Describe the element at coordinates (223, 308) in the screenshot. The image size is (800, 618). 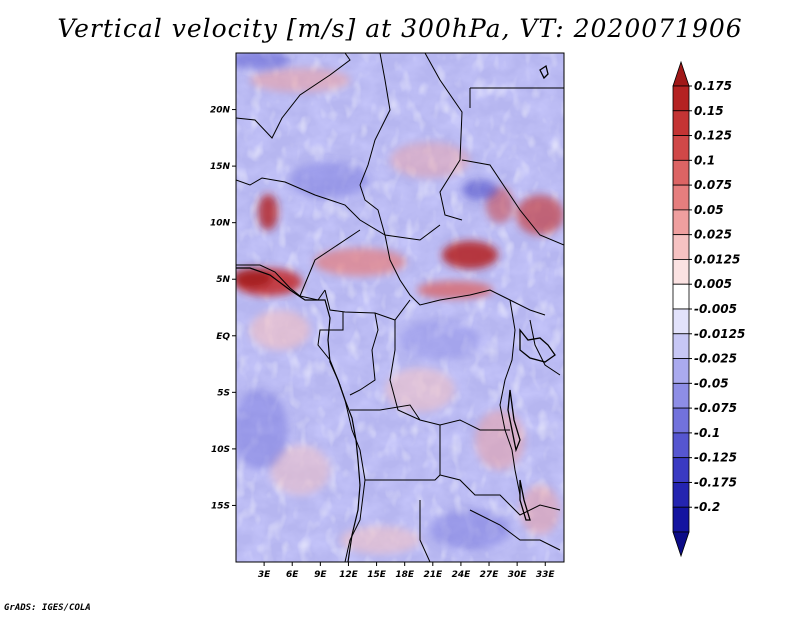
I see `y-axis: 20N 15N 10N 5N EQ 5S 10S 15S` at that location.